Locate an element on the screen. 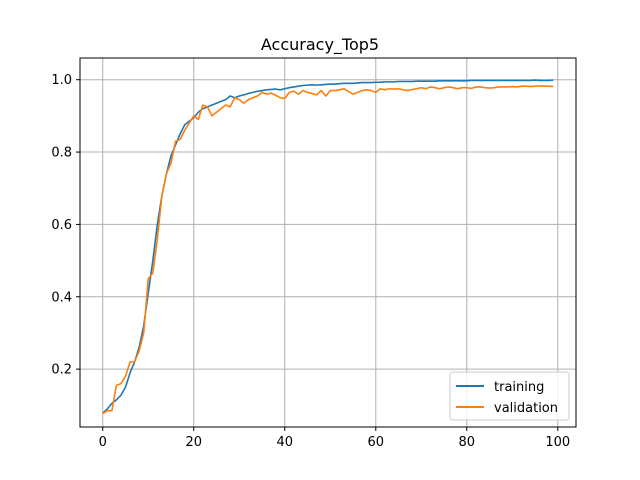 The height and width of the screenshot is (480, 640). legend: training validation is located at coordinates (509, 396).